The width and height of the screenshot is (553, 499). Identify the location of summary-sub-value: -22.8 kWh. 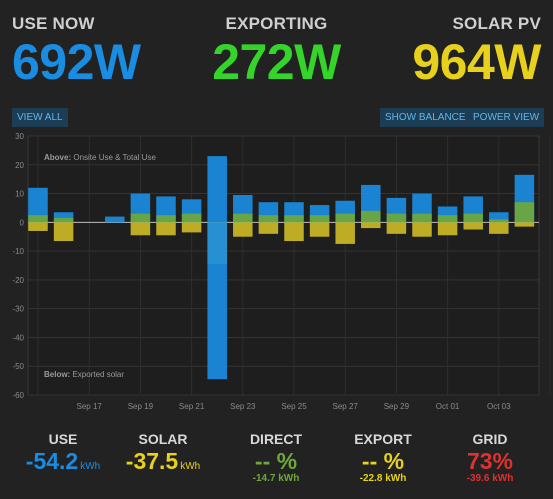
(383, 478).